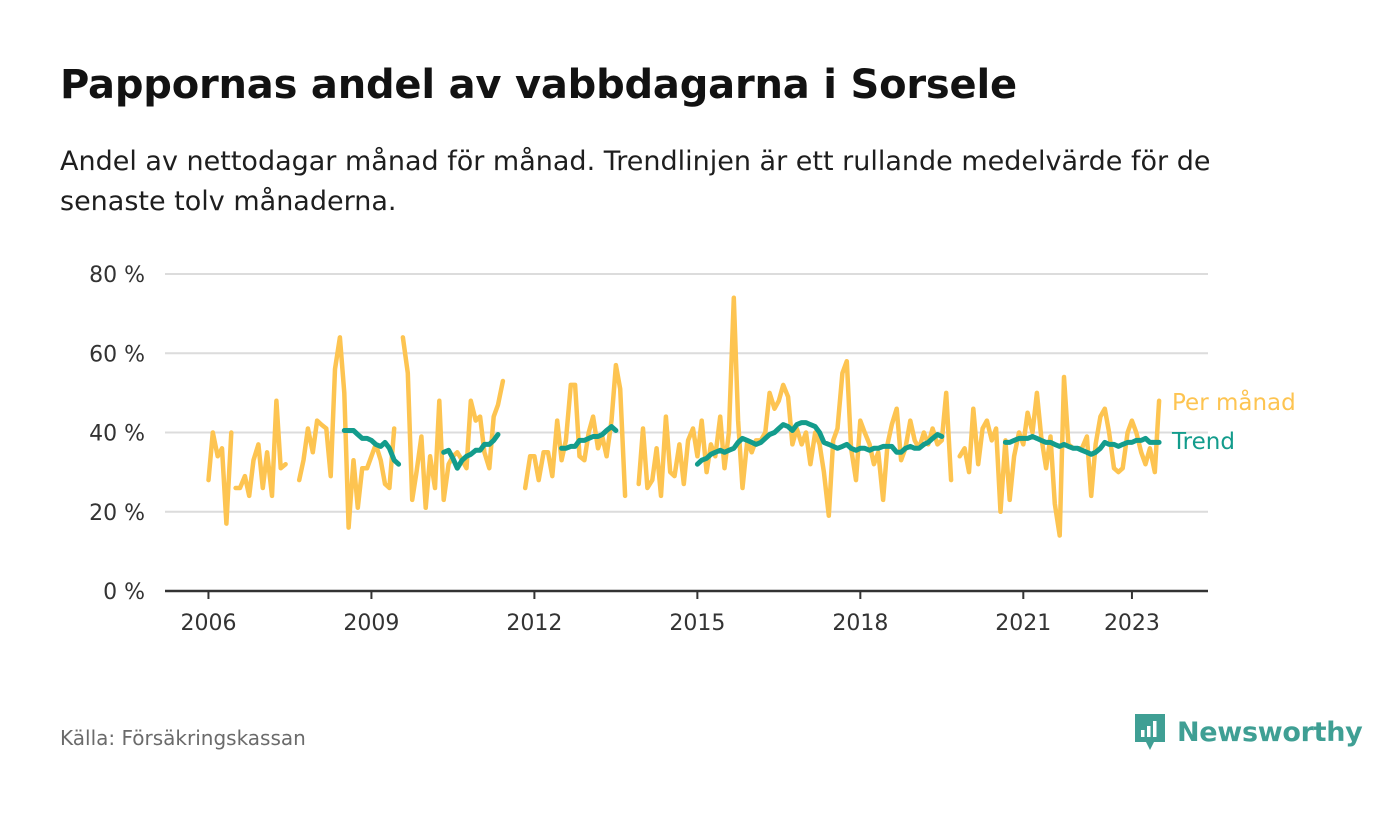  What do you see at coordinates (1270, 732) in the screenshot?
I see `newsworthy-logo-text: Newsworthy` at bounding box center [1270, 732].